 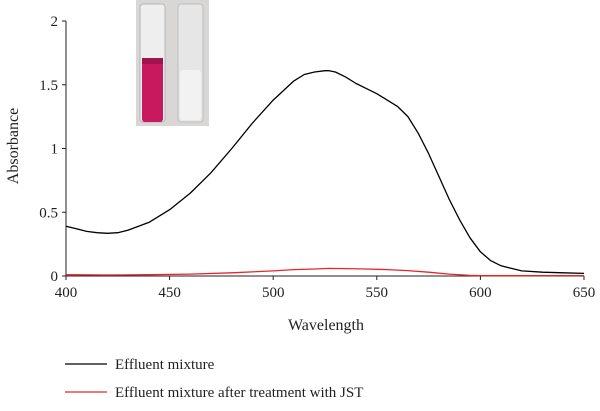 What do you see at coordinates (48, 86) in the screenshot?
I see `y-tick-label: 1.5` at bounding box center [48, 86].